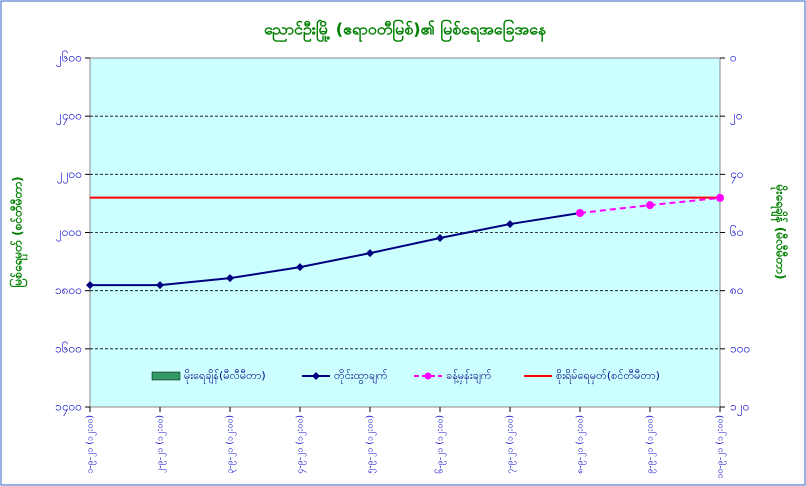 The image size is (806, 486). Describe the element at coordinates (69, 59) in the screenshot. I see `y-tick-label: ၂၆၀၀` at that location.